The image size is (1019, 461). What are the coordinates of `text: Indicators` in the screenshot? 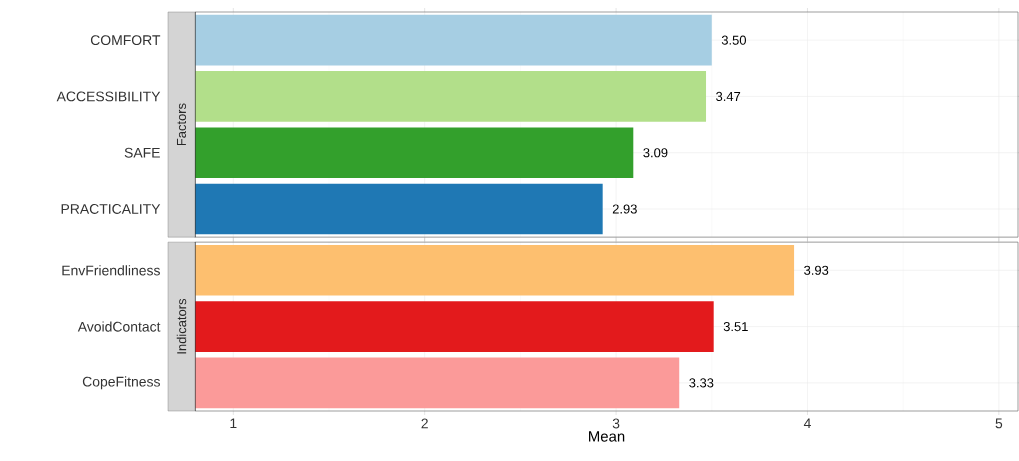 It's located at (181, 326).